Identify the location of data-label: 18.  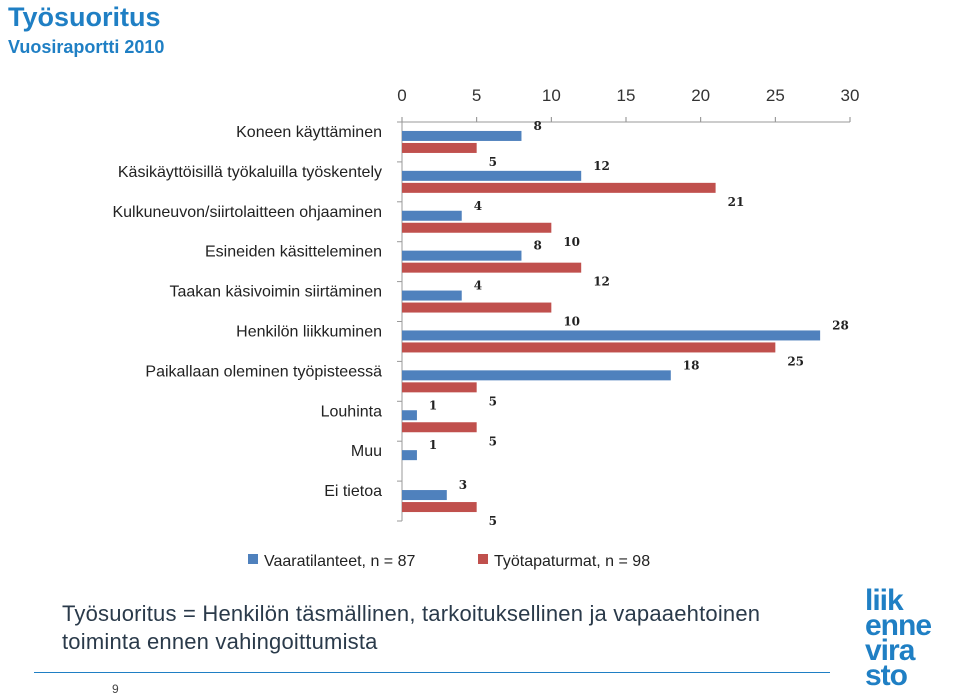
(691, 365).